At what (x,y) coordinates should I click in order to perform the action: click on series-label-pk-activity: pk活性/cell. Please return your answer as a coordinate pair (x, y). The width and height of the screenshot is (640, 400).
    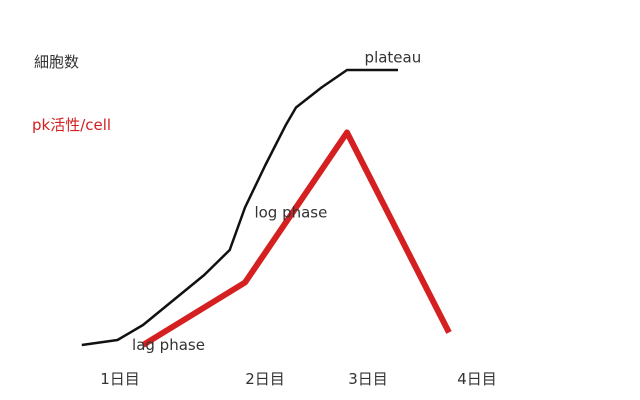
    Looking at the image, I should click on (71, 125).